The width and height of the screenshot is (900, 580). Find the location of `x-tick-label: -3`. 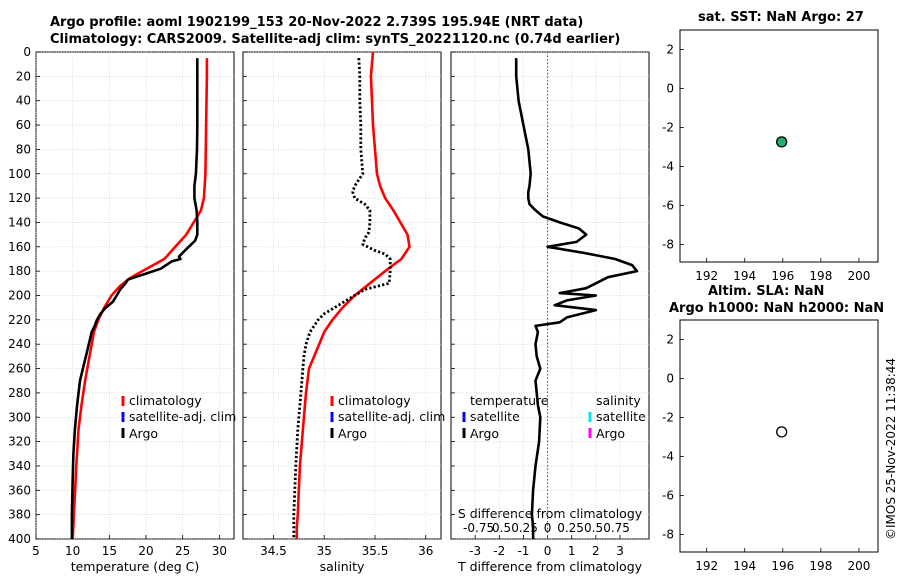

x-tick-label: -3 is located at coordinates (475, 551).